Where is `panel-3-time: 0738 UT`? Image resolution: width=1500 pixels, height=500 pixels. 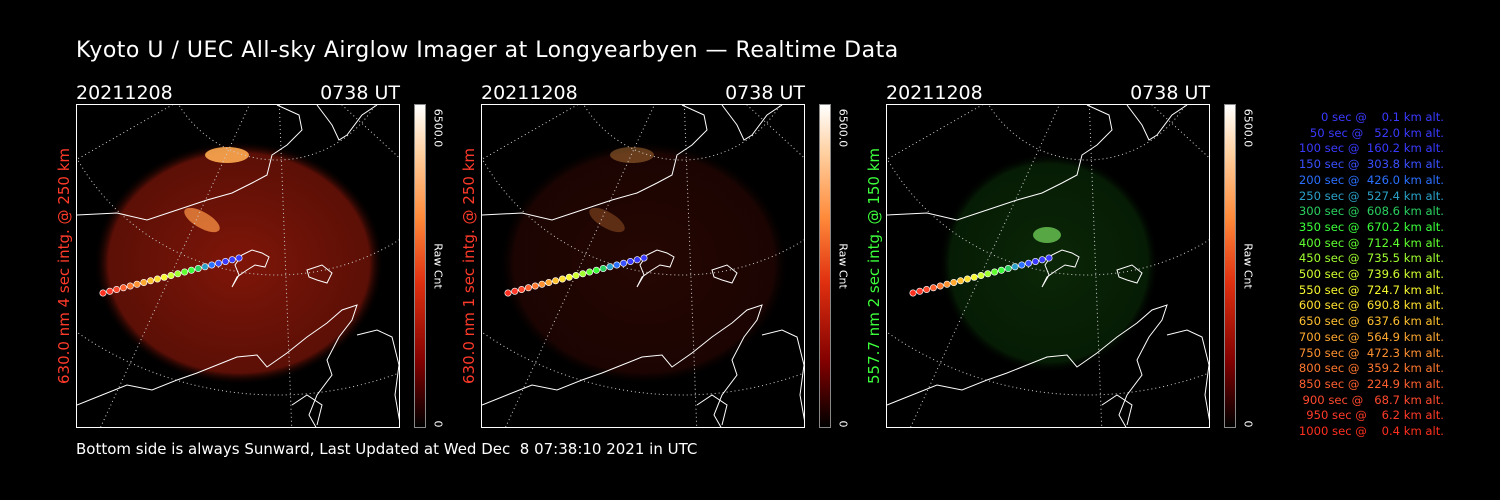 panel-3-time: 0738 UT is located at coordinates (1170, 93).